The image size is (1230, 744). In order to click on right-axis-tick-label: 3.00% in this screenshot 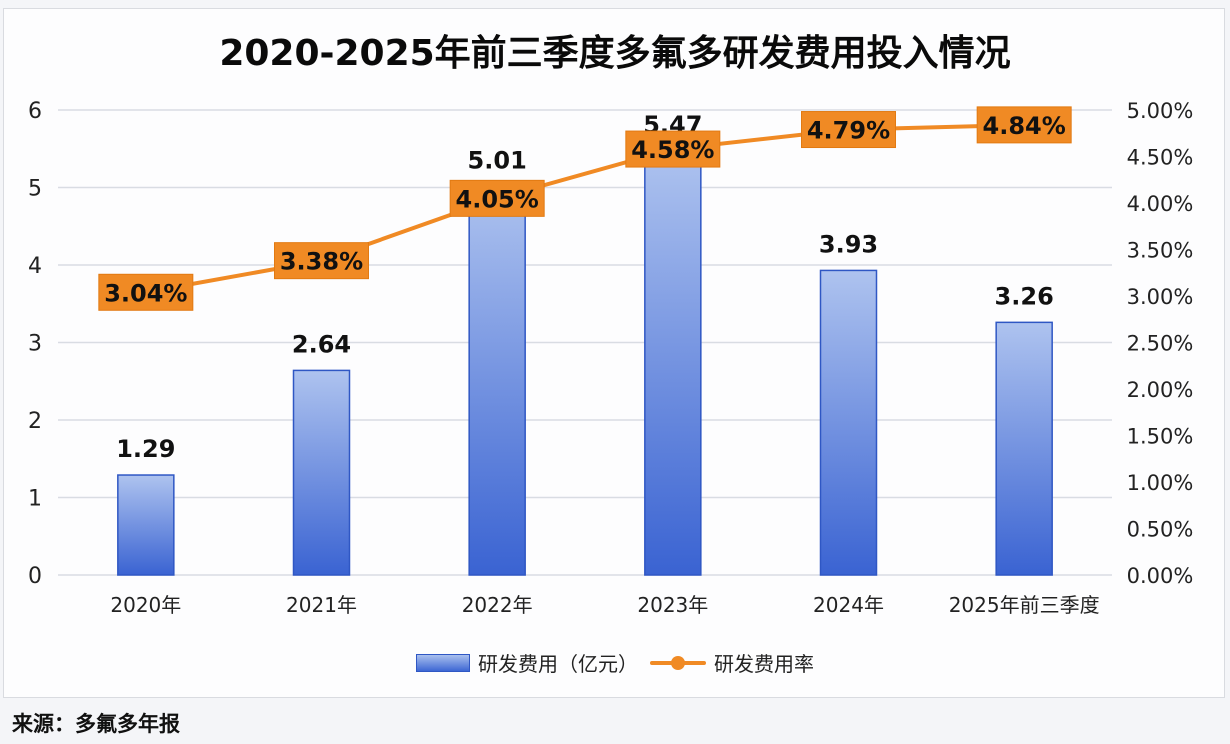, I will do `click(1160, 297)`.